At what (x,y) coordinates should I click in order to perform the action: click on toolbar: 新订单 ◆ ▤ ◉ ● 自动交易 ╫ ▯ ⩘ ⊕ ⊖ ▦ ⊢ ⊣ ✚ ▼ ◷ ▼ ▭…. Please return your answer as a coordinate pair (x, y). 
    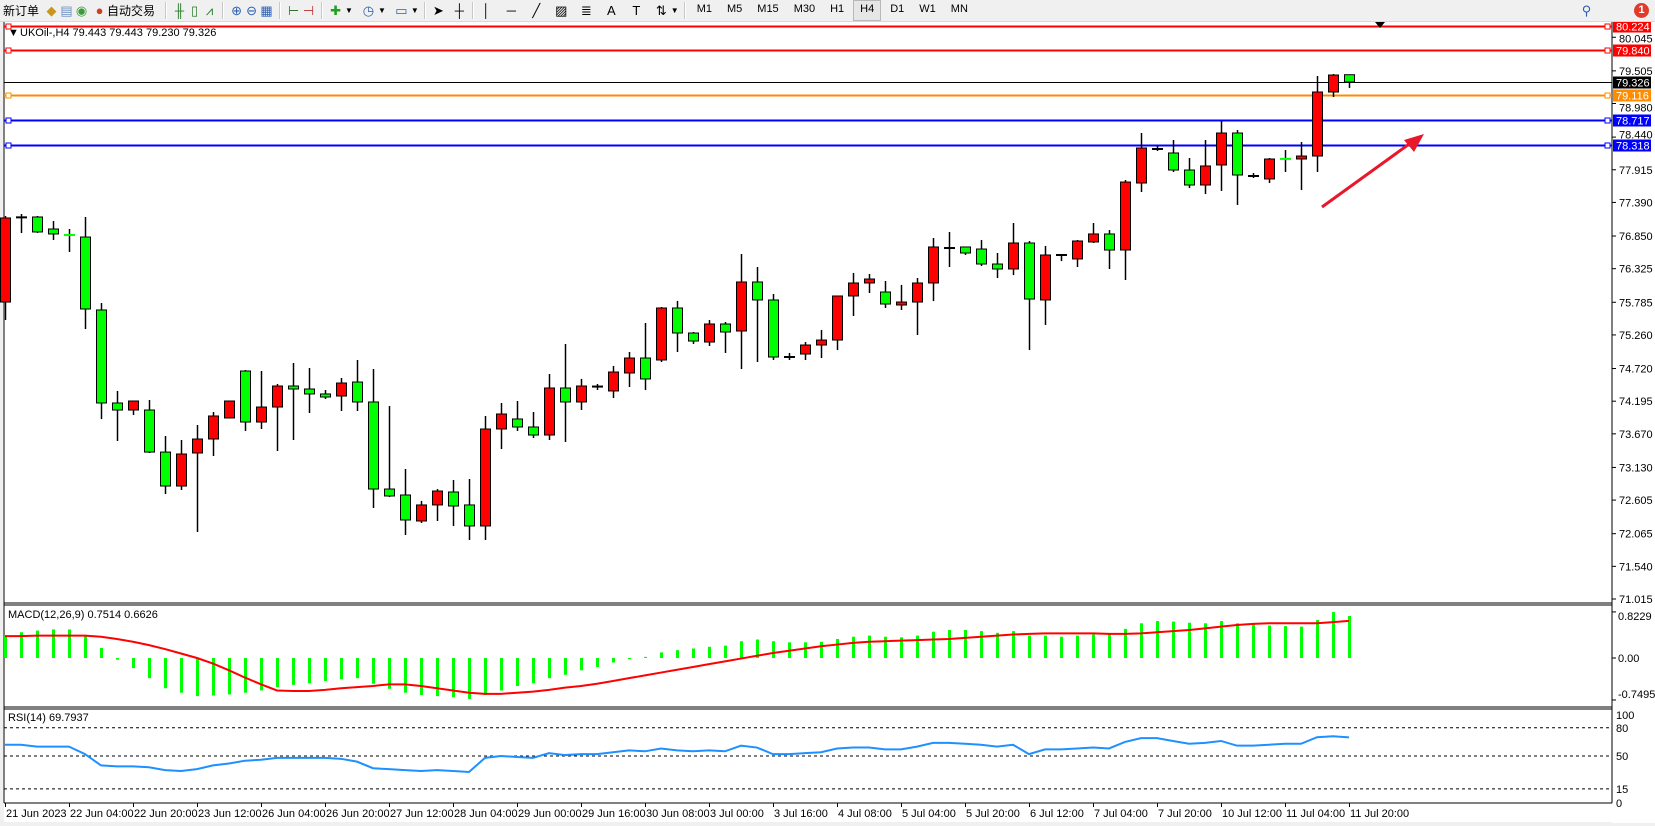
    Looking at the image, I should click on (827, 11).